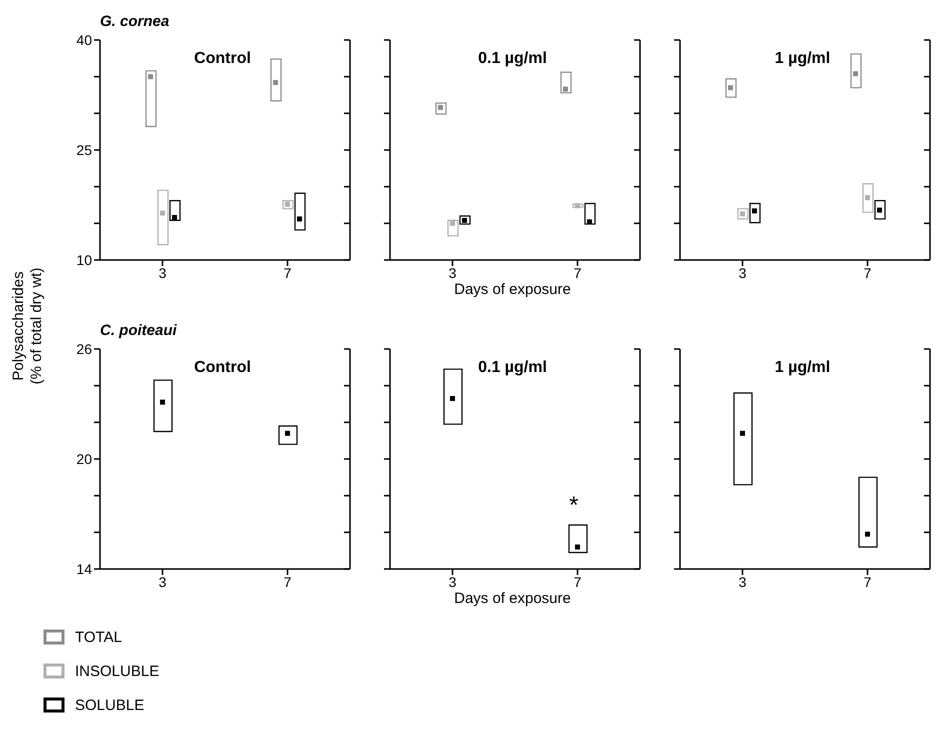 This screenshot has height=735, width=939. What do you see at coordinates (135, 21) in the screenshot?
I see `chart-title: G. cornea` at bounding box center [135, 21].